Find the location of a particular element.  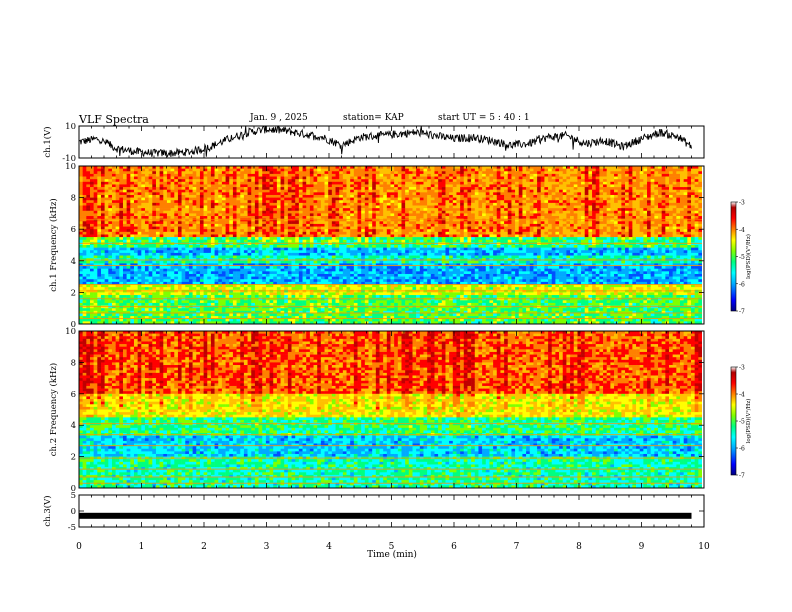

x-axis-label: Time (min) is located at coordinates (392, 554).